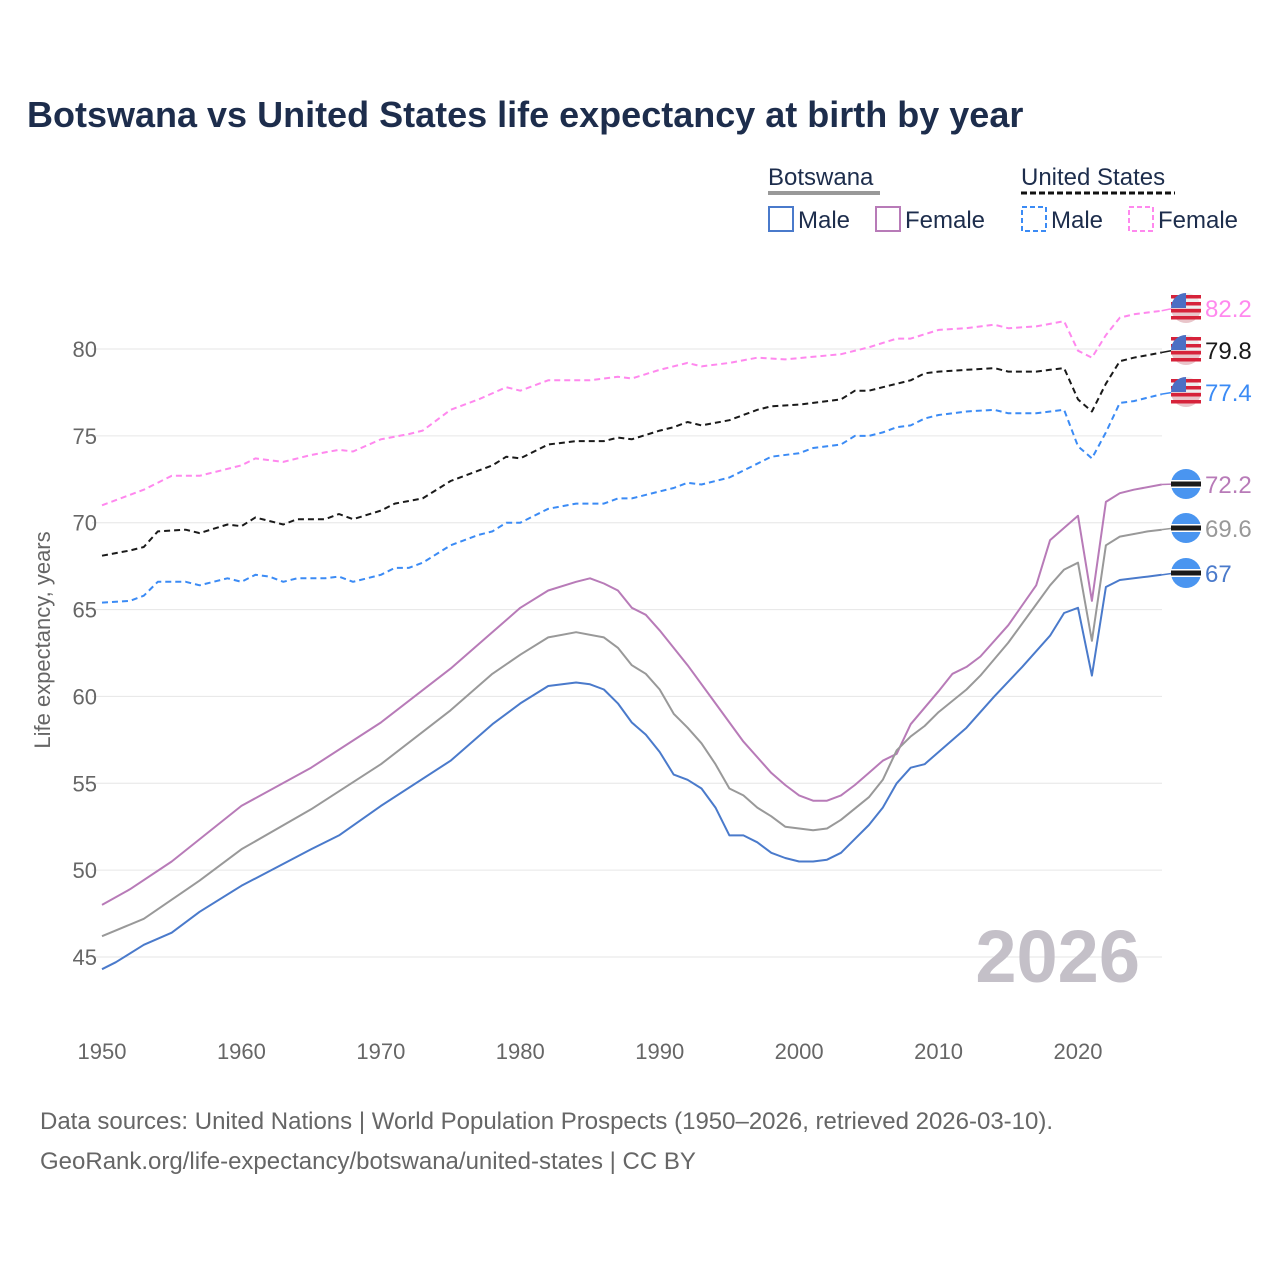 Image resolution: width=1280 pixels, height=1280 pixels. Describe the element at coordinates (520, 1051) in the screenshot. I see `x-tick-label: 1980` at that location.